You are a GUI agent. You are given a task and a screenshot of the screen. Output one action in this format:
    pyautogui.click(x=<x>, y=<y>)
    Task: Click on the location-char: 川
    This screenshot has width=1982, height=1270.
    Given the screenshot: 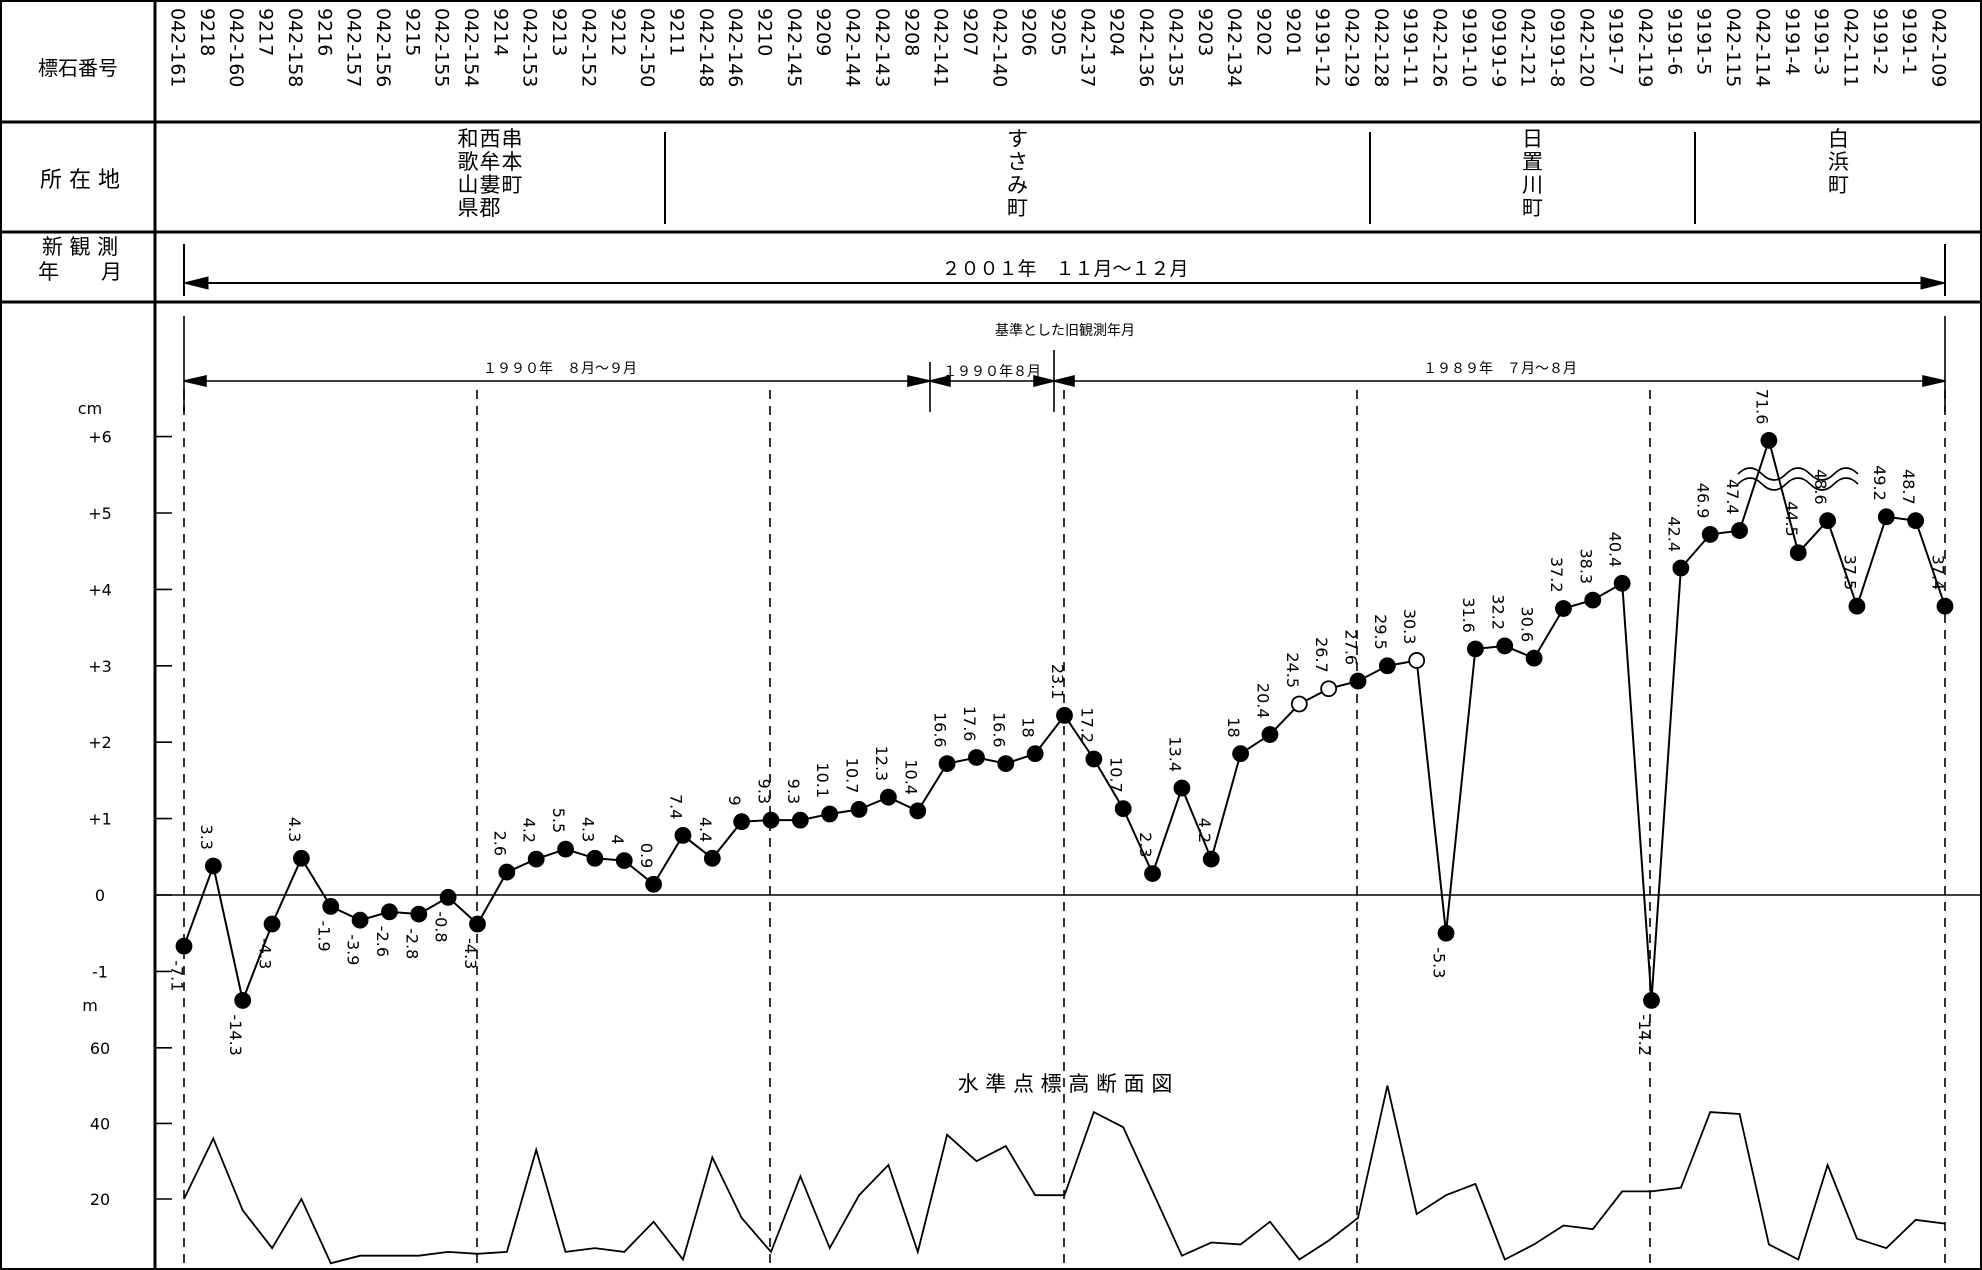 What is the action you would take?
    pyautogui.click(x=1532, y=185)
    